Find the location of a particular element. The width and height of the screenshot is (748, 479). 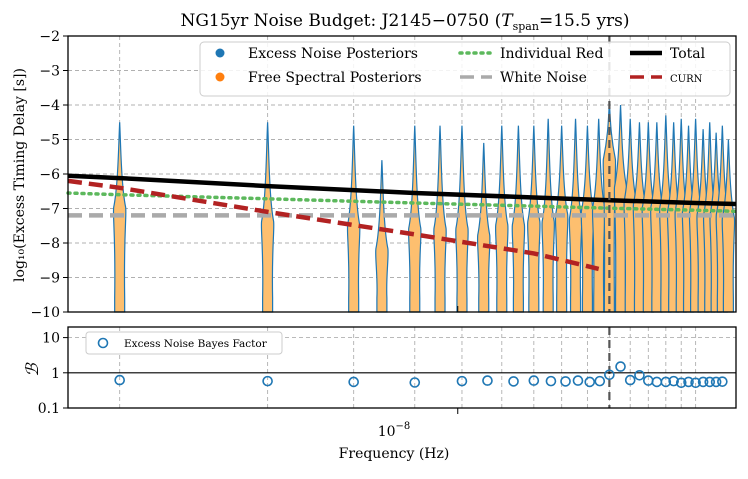

y-tick-label: −10 is located at coordinates (45, 313).